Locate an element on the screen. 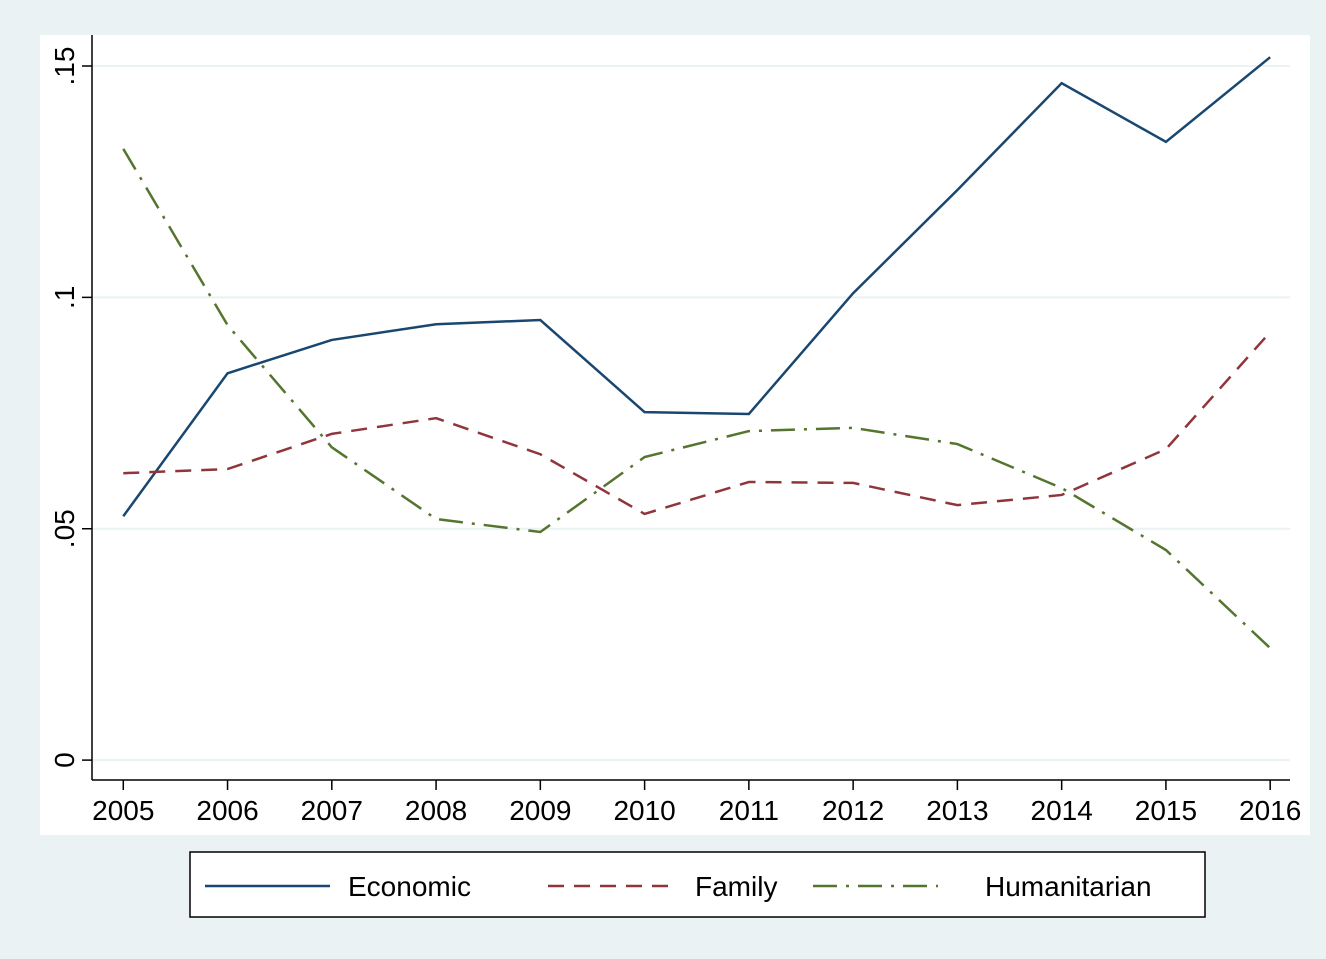  x-tick-label: 2011 is located at coordinates (749, 810).